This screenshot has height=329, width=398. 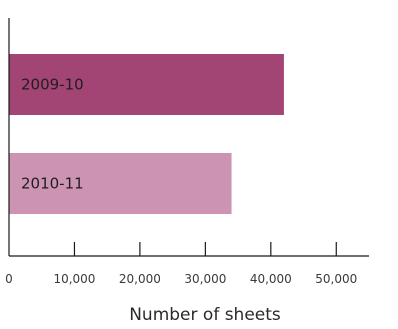 I want to click on x-tick-label-30,000: 30,000, so click(x=205, y=279).